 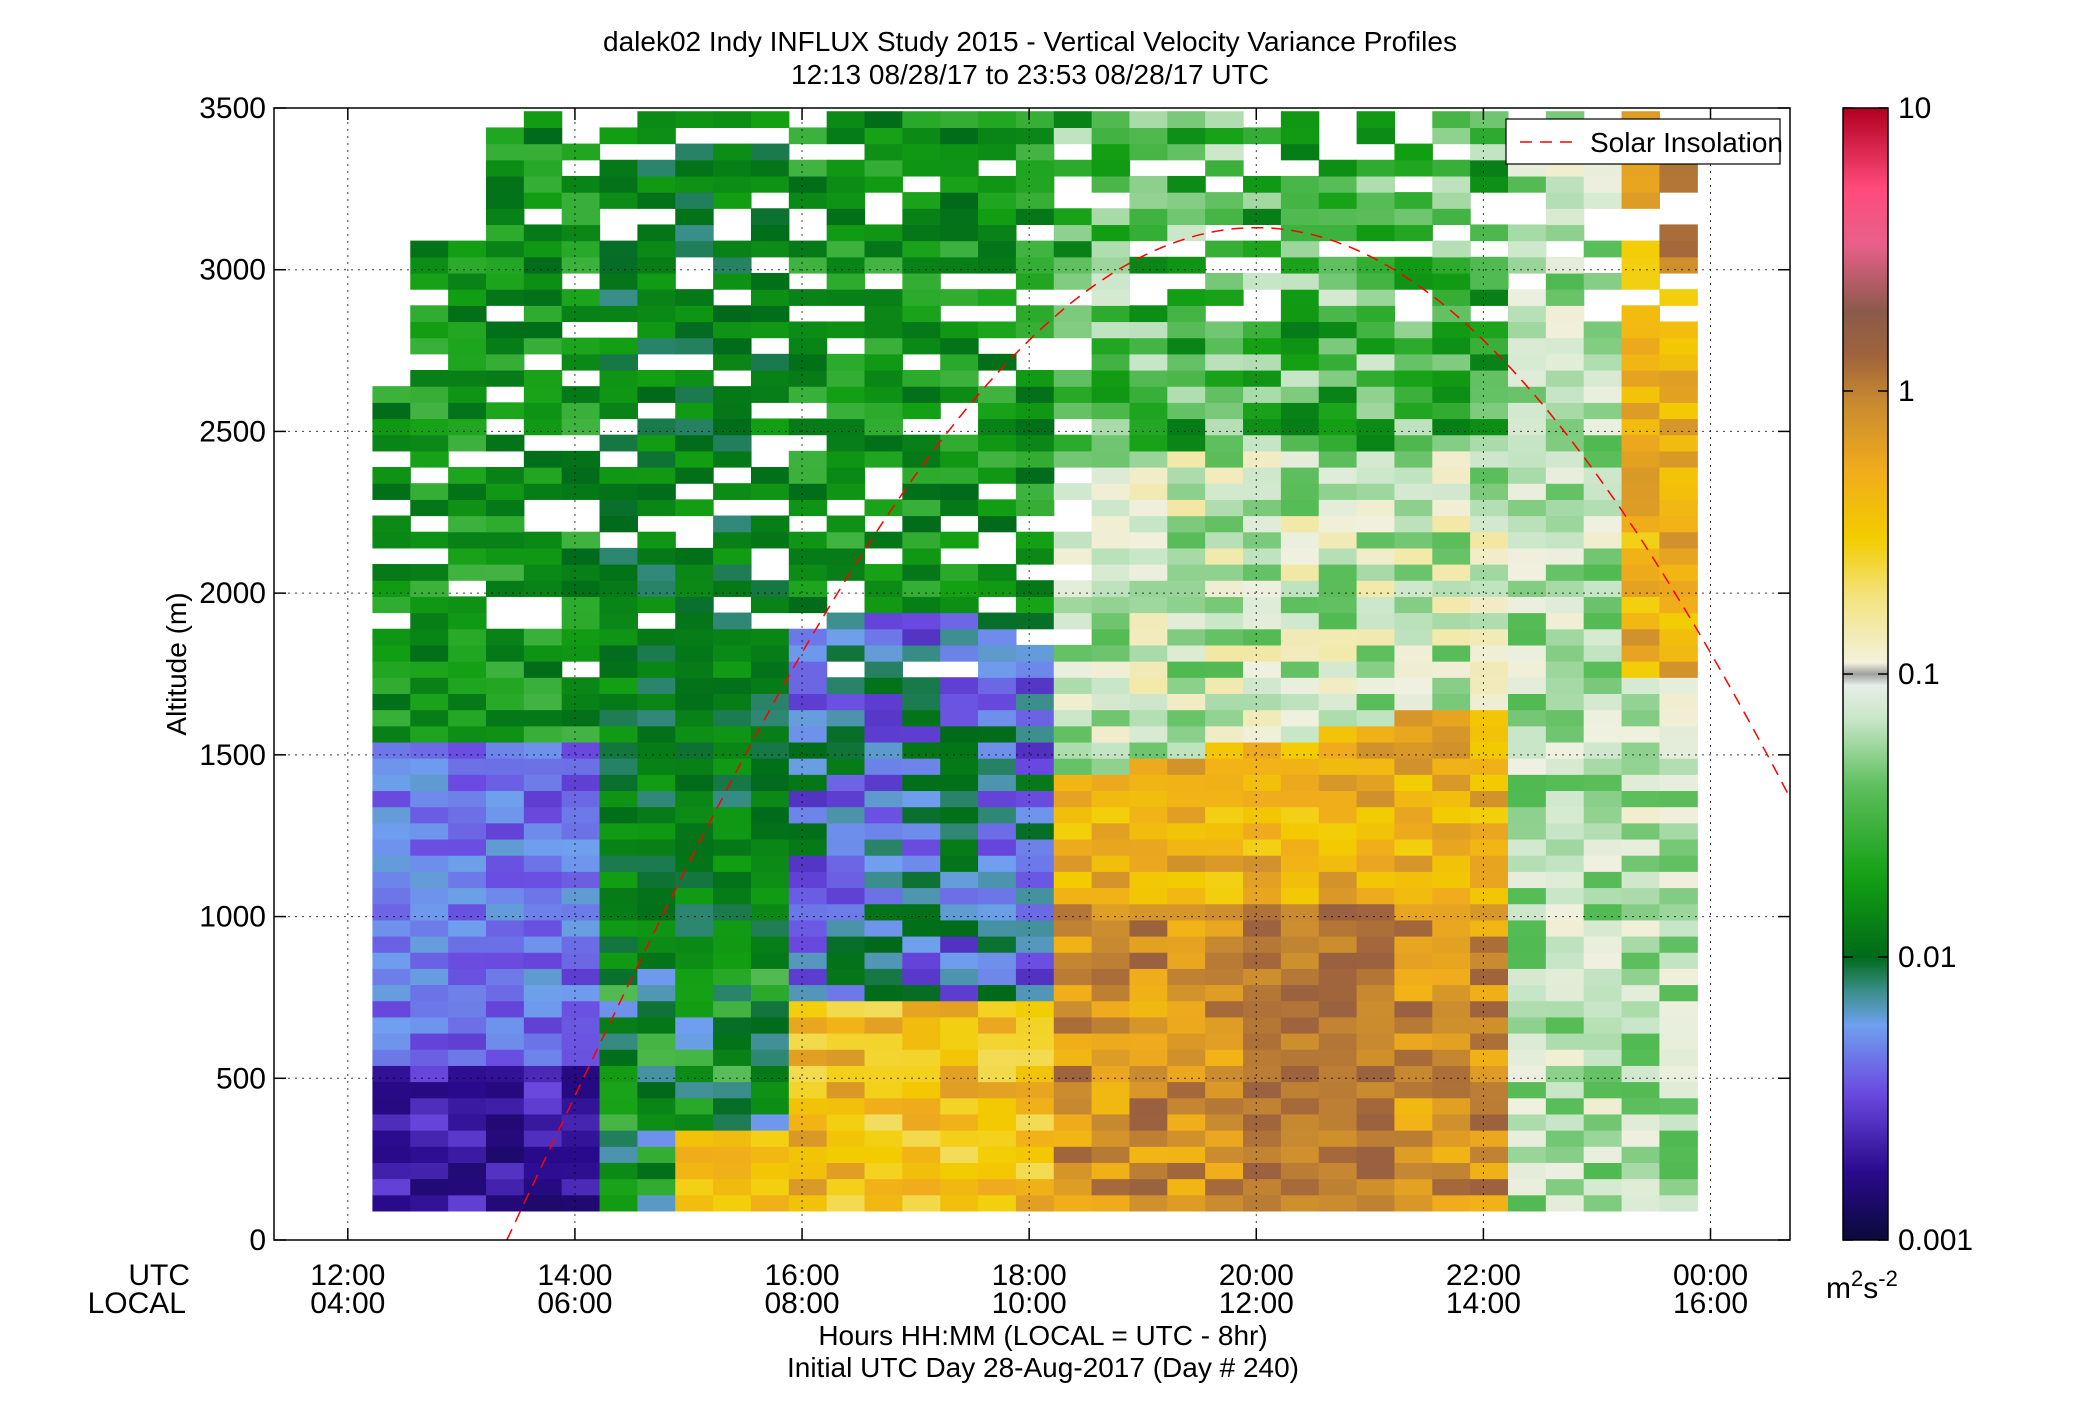 I want to click on x-tick-label-local: 10:00, so click(x=1029, y=1303).